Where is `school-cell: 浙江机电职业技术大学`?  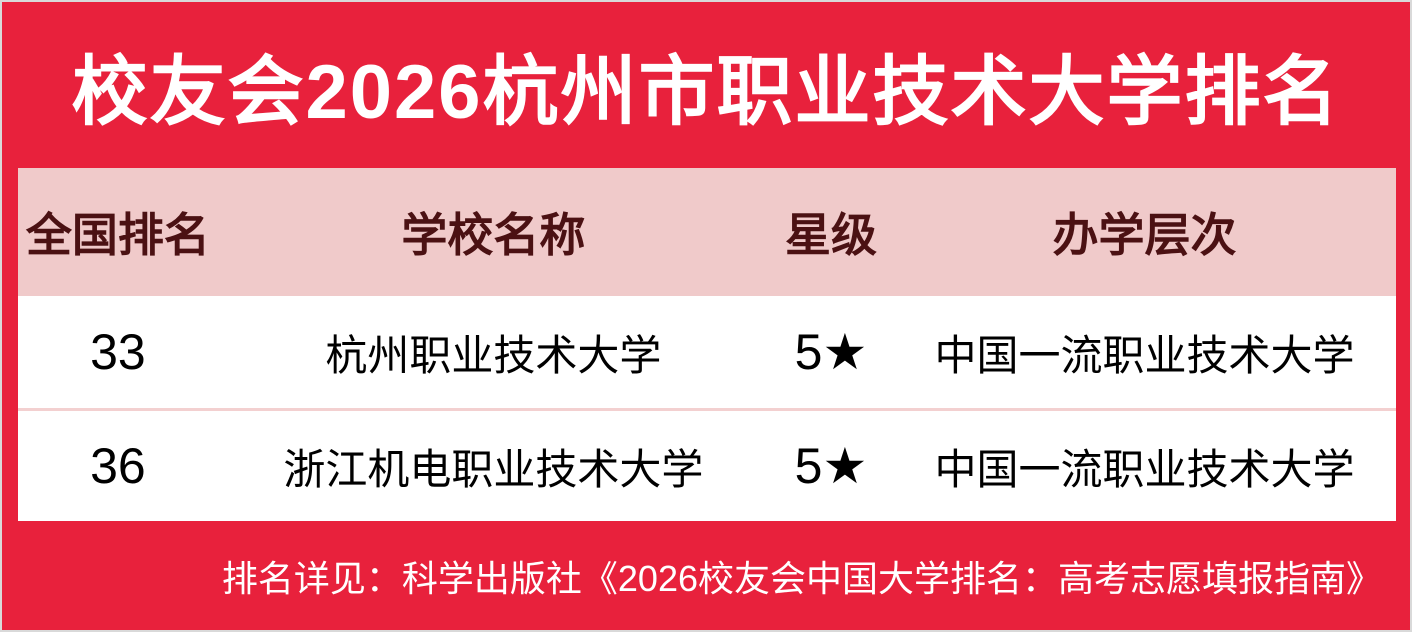
school-cell: 浙江机电职业技术大学 is located at coordinates (493, 469).